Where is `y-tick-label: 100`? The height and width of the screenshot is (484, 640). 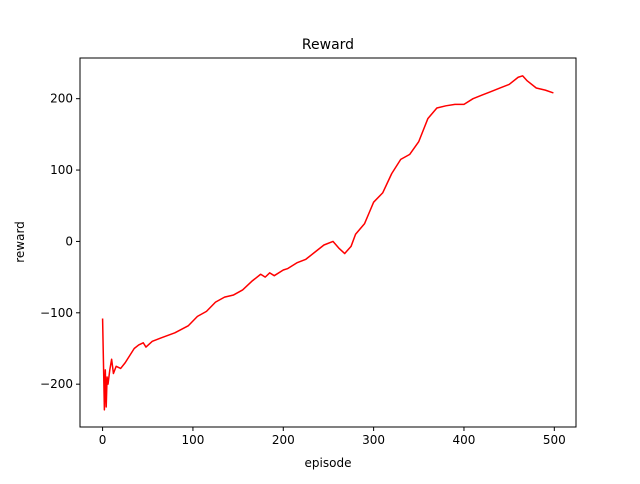 y-tick-label: 100 is located at coordinates (61, 170).